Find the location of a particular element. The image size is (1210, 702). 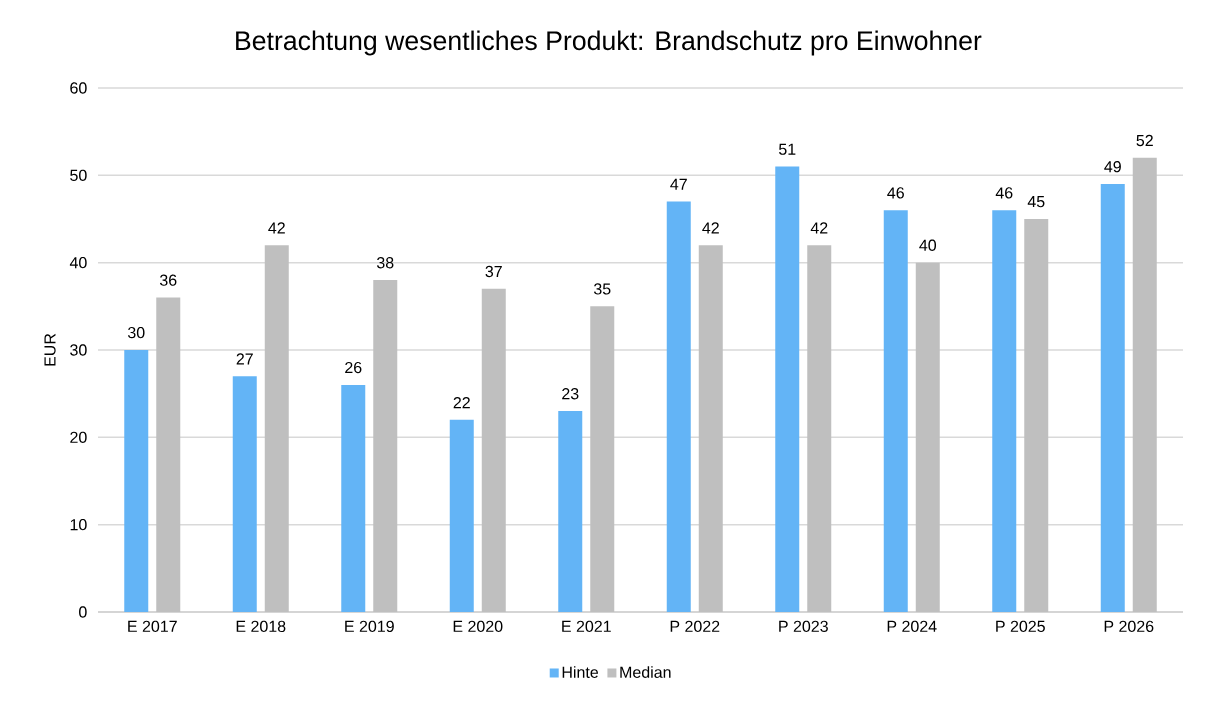

y-axis-title: EUR is located at coordinates (50, 349).